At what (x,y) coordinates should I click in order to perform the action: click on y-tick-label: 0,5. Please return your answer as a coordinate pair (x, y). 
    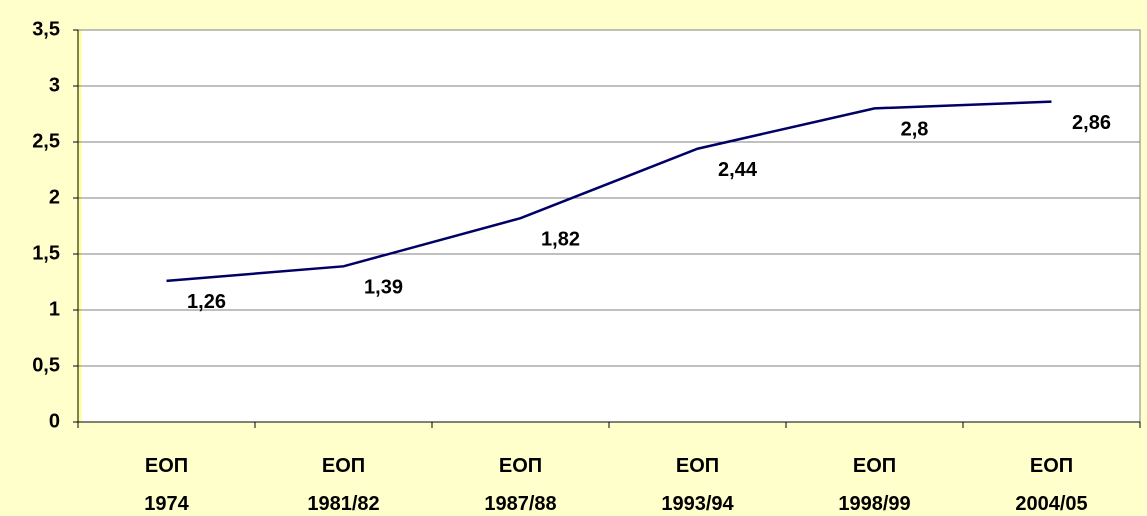
    Looking at the image, I should click on (46, 365).